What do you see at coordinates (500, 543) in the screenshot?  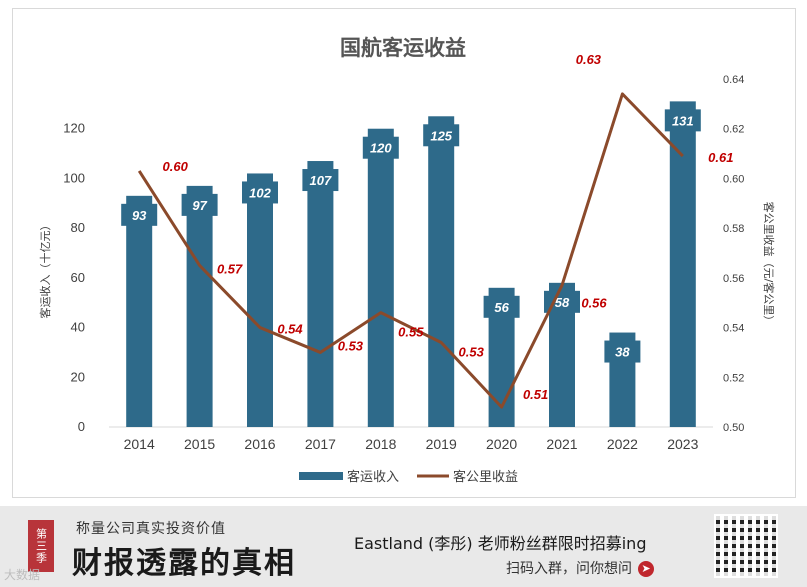 I see `banner-promo: Eastland (李彤) 老师粉丝群限时招募ing` at bounding box center [500, 543].